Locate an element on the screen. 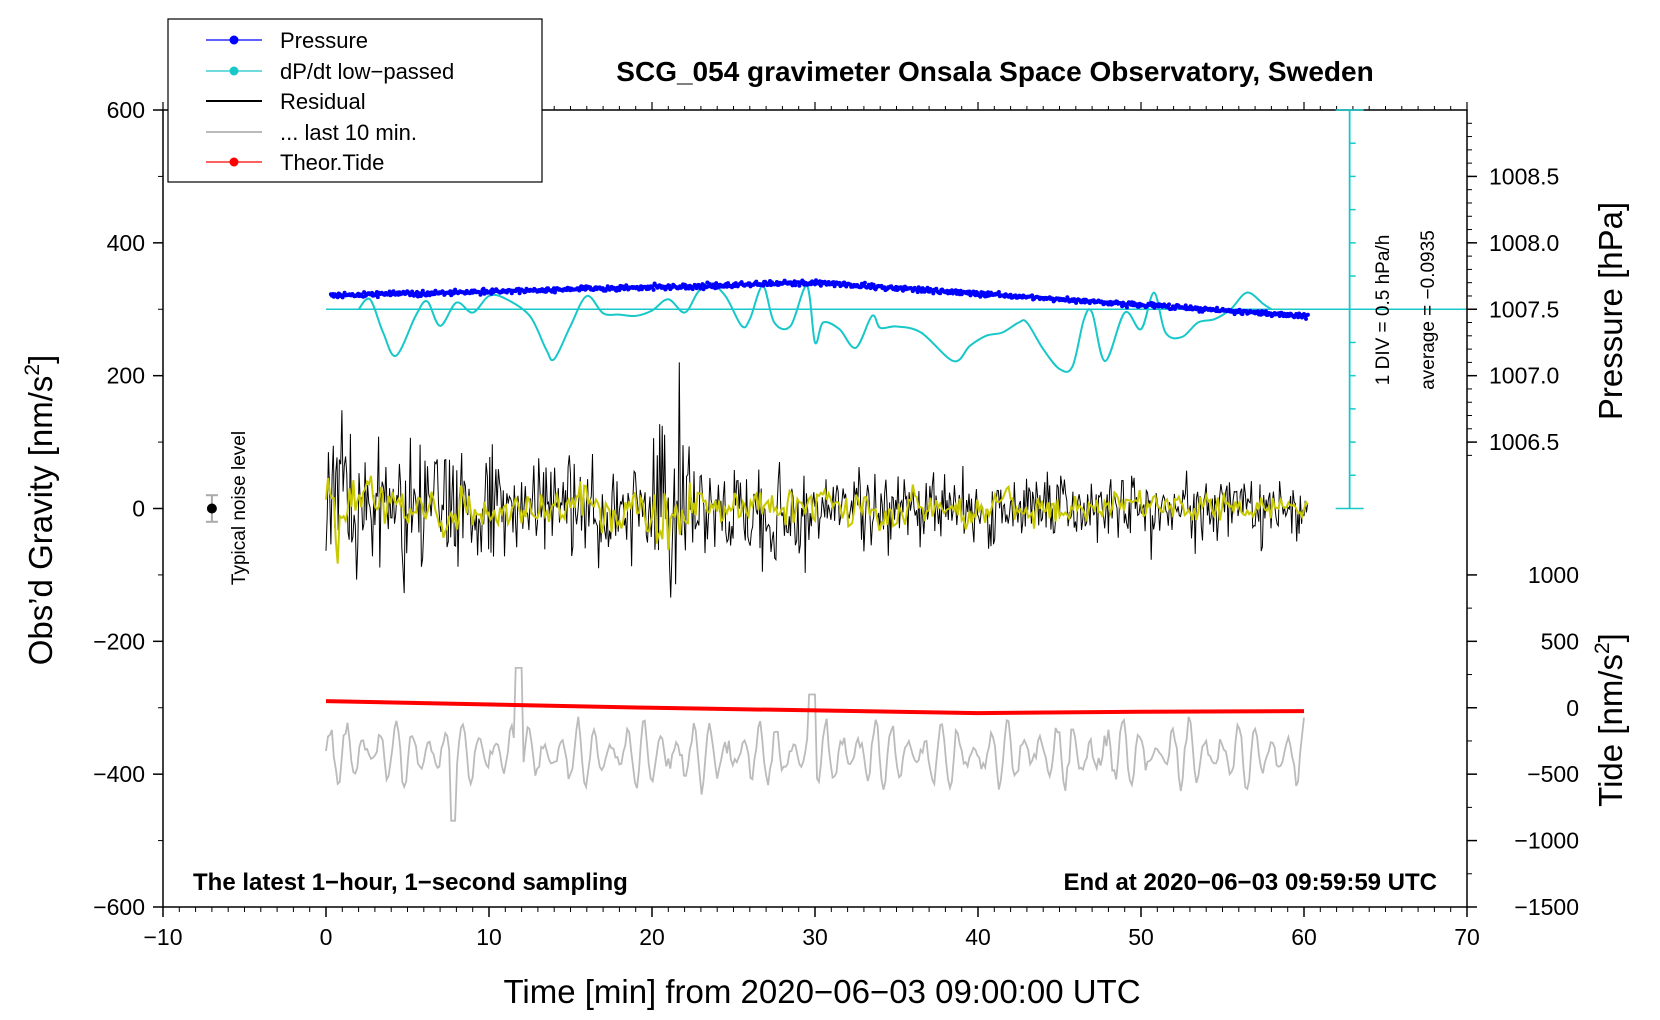 This screenshot has height=1020, width=1660. x-tick-label: 50 is located at coordinates (1141, 937).